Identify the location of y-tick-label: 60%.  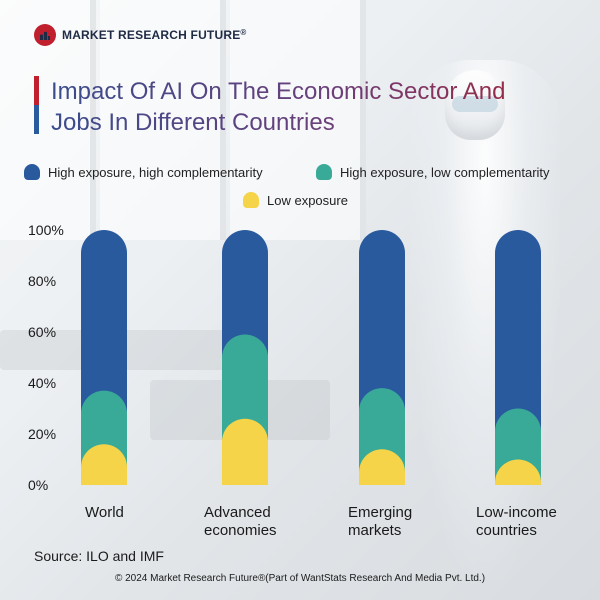
(42, 332).